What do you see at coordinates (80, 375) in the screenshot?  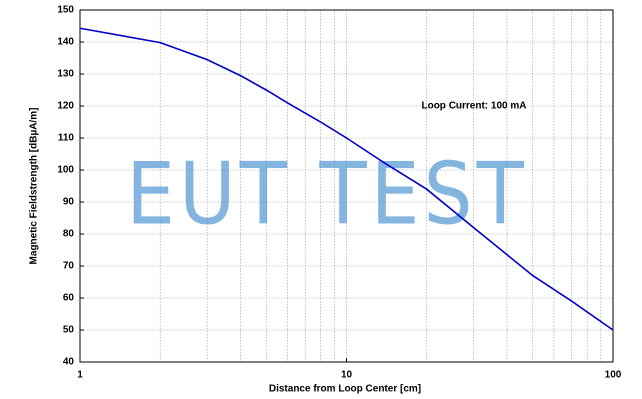 I see `x-tick-label: 1` at bounding box center [80, 375].